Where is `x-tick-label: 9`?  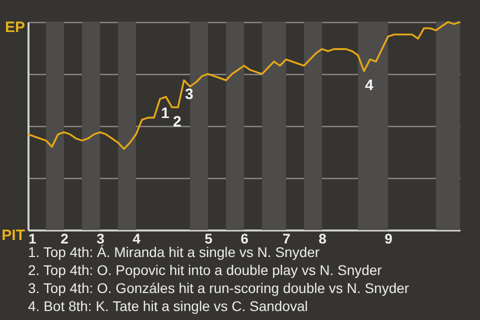 x-tick-label: 9 is located at coordinates (388, 238).